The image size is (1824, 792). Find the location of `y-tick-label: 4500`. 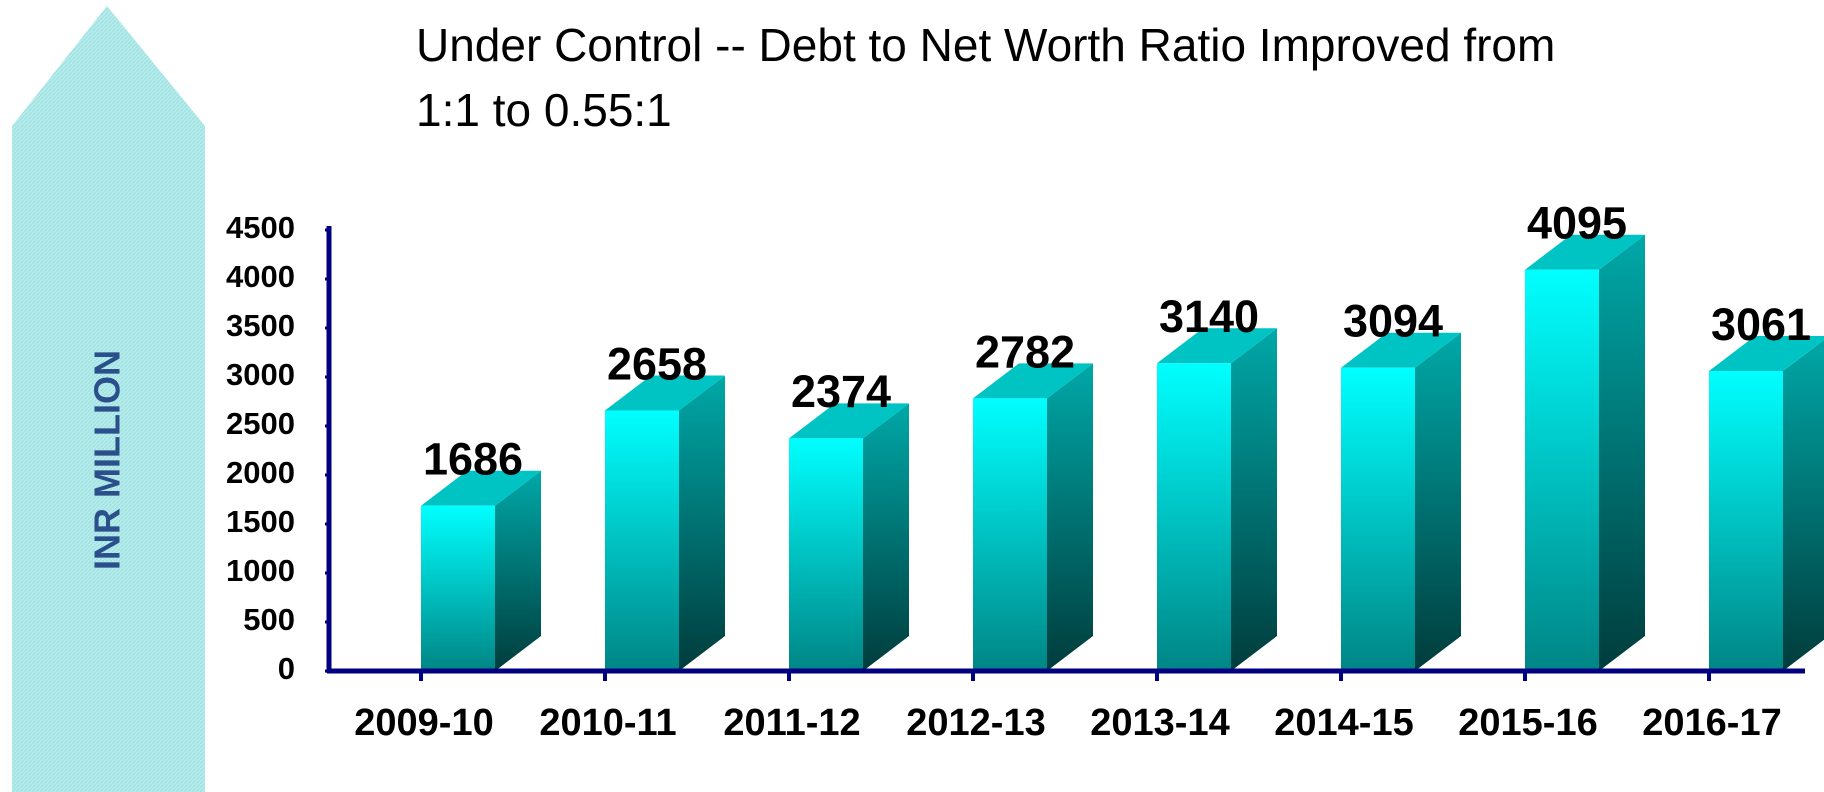

y-tick-label: 4500 is located at coordinates (260, 227).